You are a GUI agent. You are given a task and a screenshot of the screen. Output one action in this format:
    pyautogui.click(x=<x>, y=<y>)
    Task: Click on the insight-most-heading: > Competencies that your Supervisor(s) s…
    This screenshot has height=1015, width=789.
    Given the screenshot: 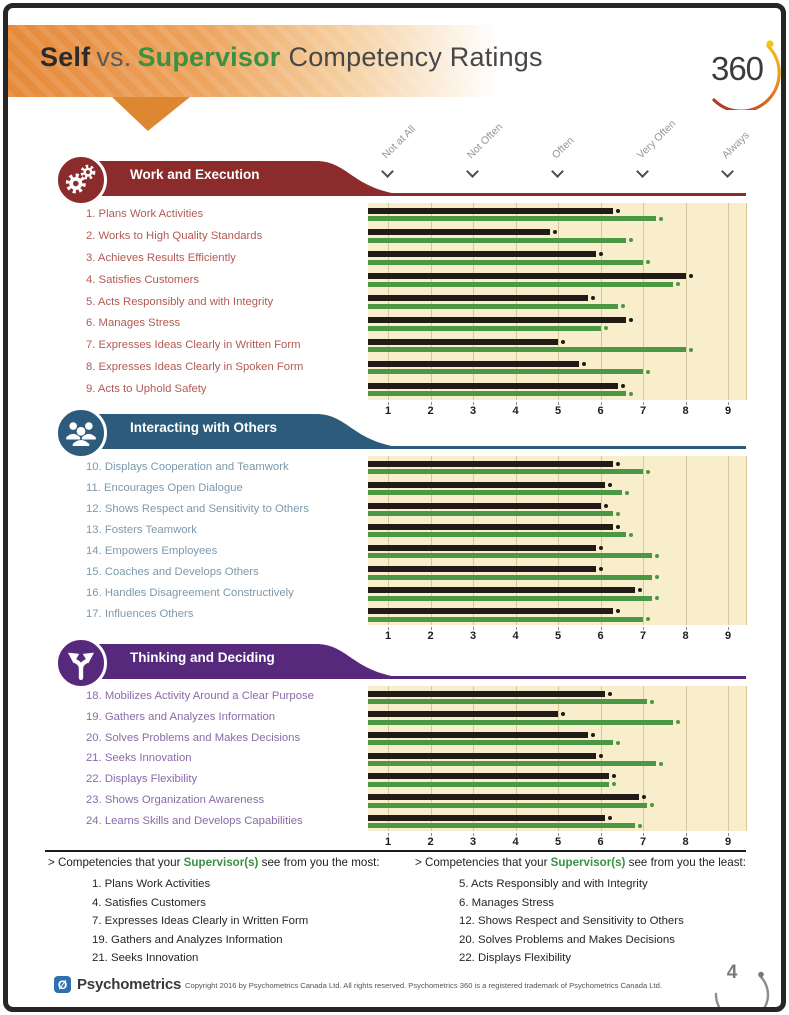 What is the action you would take?
    pyautogui.click(x=230, y=862)
    